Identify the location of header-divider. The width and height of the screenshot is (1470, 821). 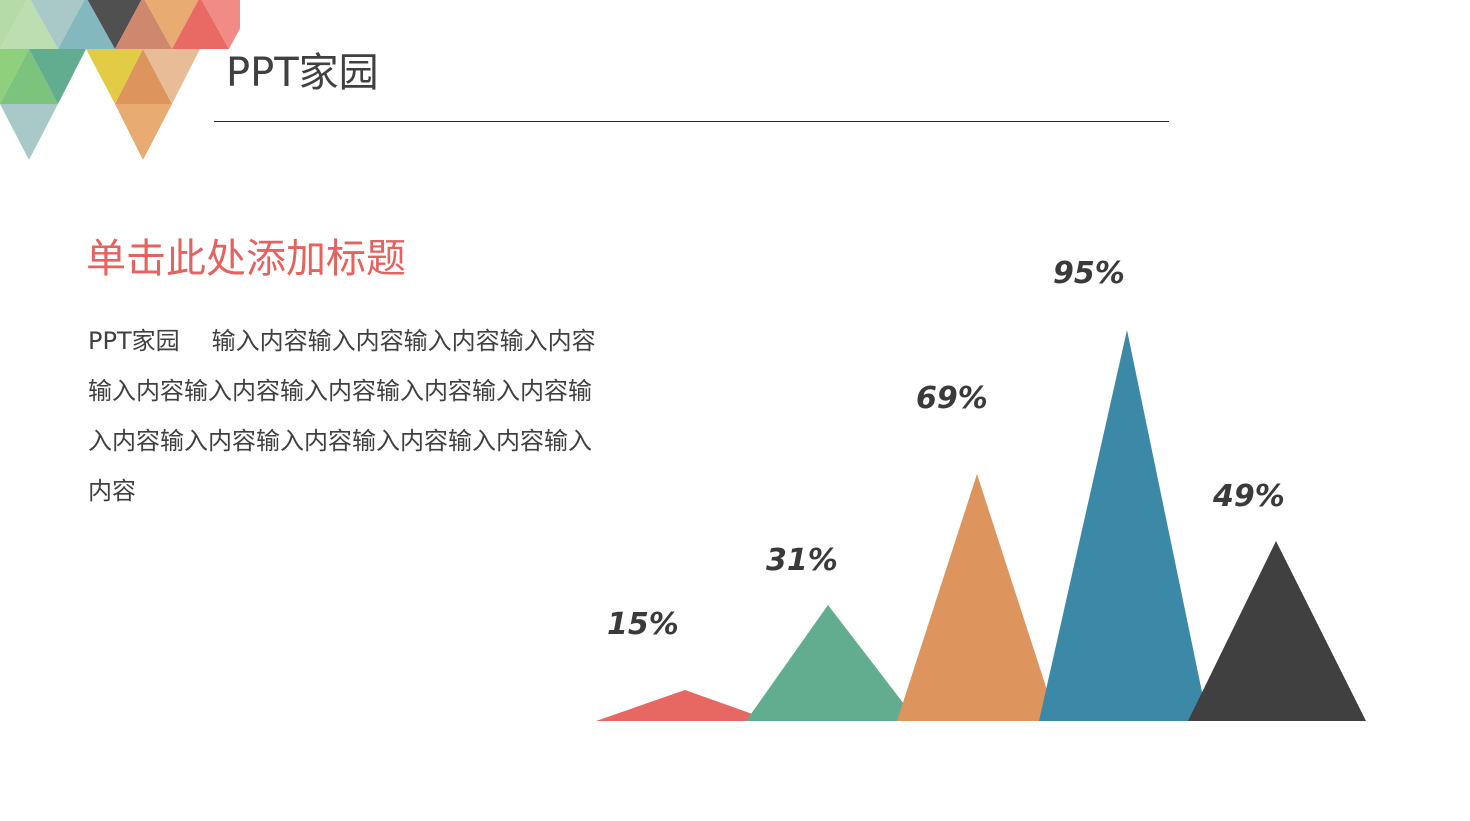
(691, 121).